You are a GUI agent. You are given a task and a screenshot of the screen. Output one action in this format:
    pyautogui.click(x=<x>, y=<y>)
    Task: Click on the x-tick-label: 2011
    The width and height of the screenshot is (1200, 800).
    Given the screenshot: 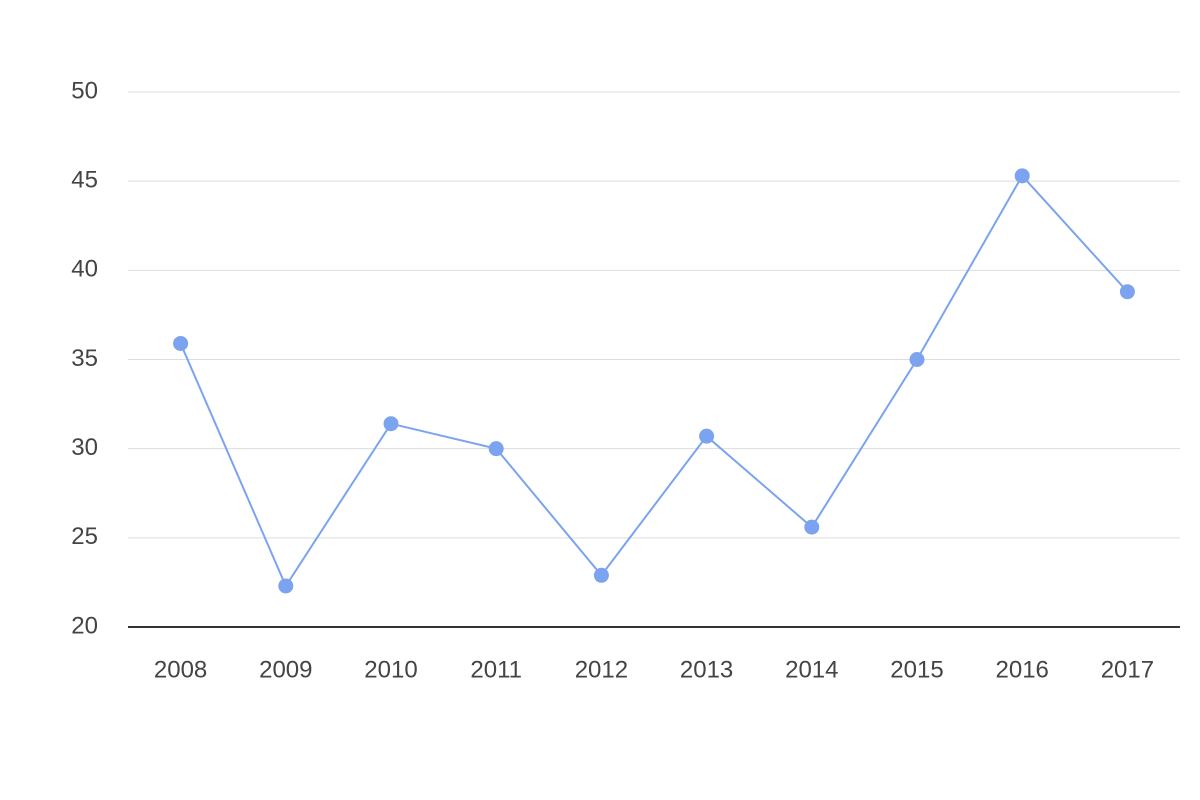 What is the action you would take?
    pyautogui.click(x=496, y=669)
    